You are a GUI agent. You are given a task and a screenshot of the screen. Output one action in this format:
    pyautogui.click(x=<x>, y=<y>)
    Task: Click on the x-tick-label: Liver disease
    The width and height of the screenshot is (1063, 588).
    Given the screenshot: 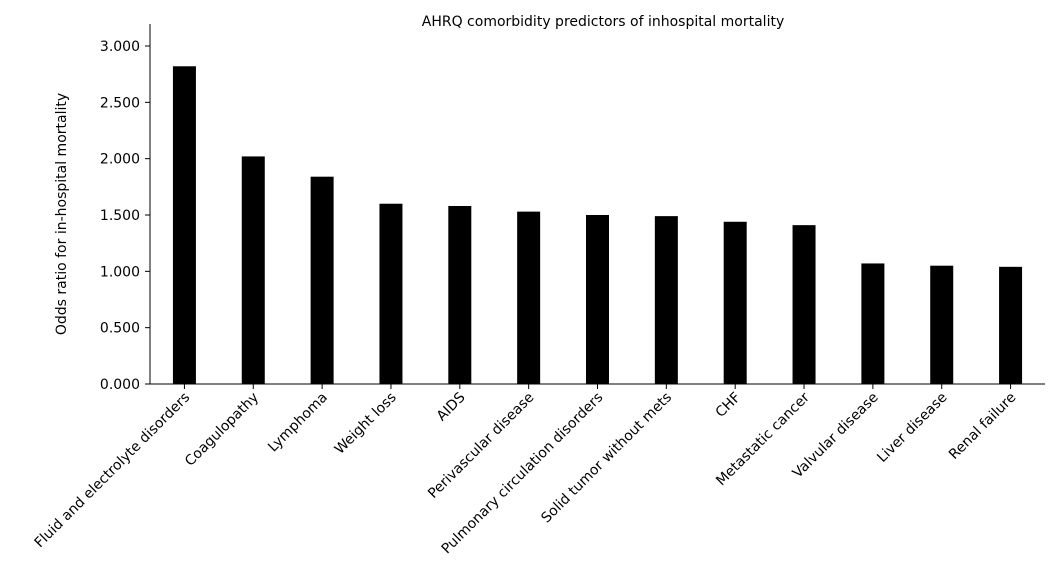 What is the action you would take?
    pyautogui.click(x=912, y=428)
    